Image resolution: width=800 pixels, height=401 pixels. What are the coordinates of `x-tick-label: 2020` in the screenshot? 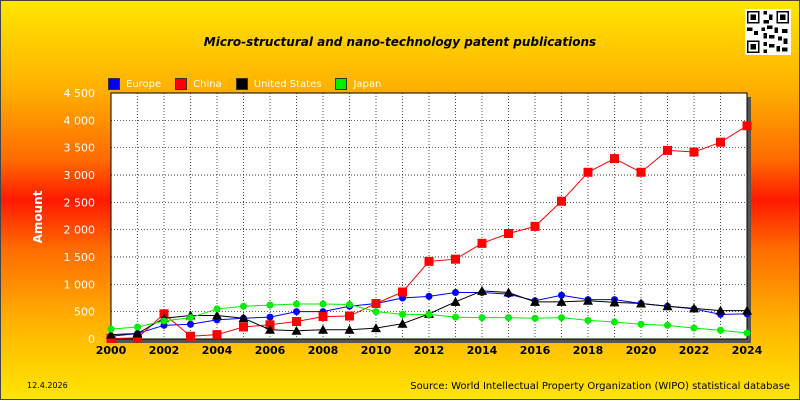 It's located at (641, 350).